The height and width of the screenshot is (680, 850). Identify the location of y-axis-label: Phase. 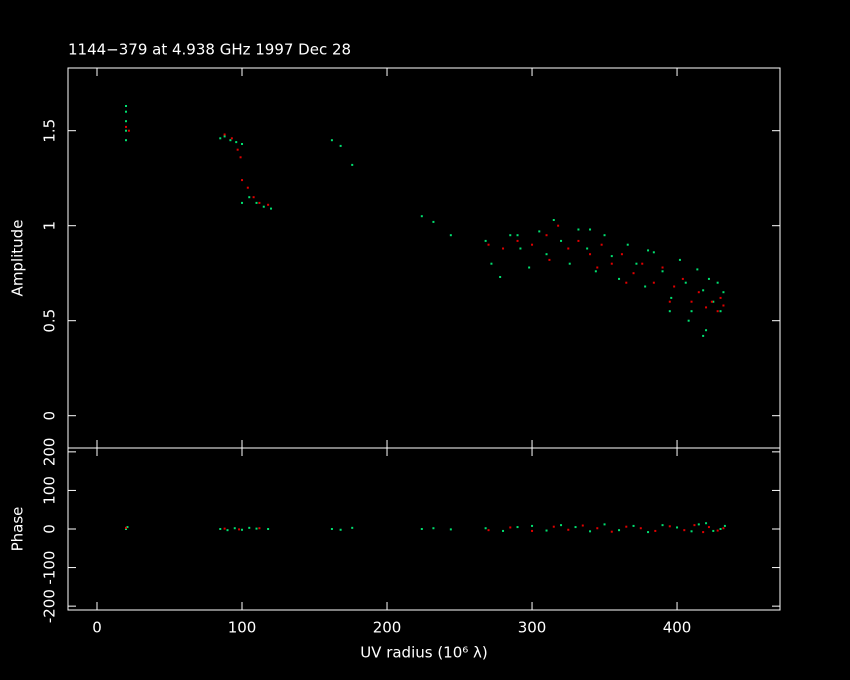
(18, 529).